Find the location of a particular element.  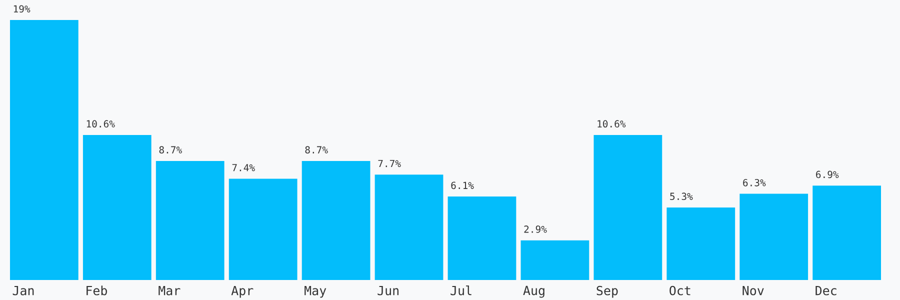

x-tick-label: Aug is located at coordinates (533, 292).